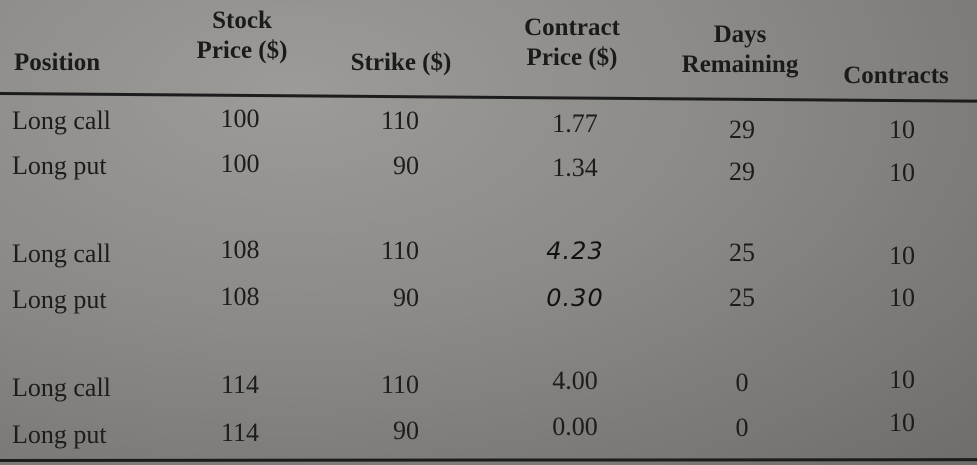 The image size is (977, 465). I want to click on row-4-strike: 90, so click(406, 297).